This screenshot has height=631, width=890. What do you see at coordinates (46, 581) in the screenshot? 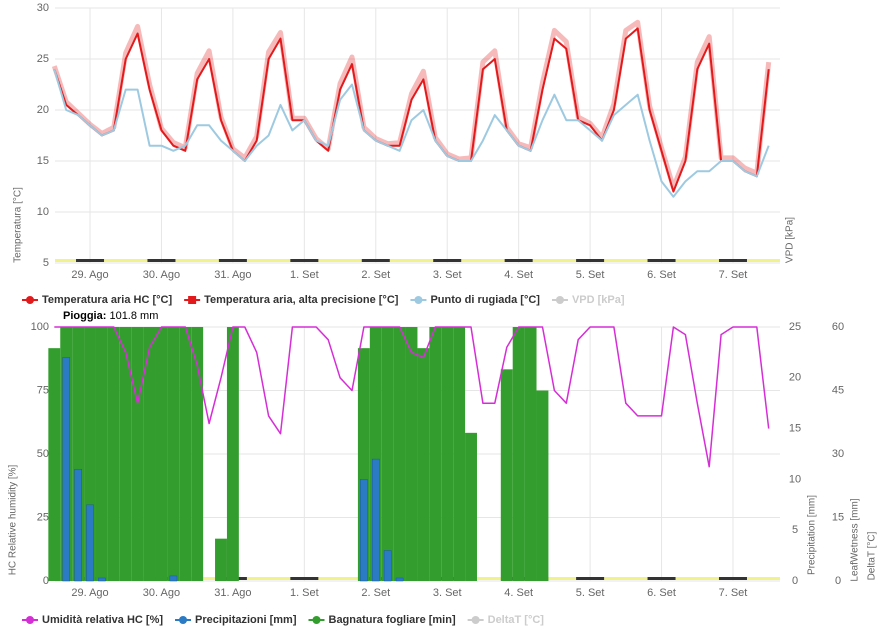
I see `y-tick-label: 0` at bounding box center [46, 581].